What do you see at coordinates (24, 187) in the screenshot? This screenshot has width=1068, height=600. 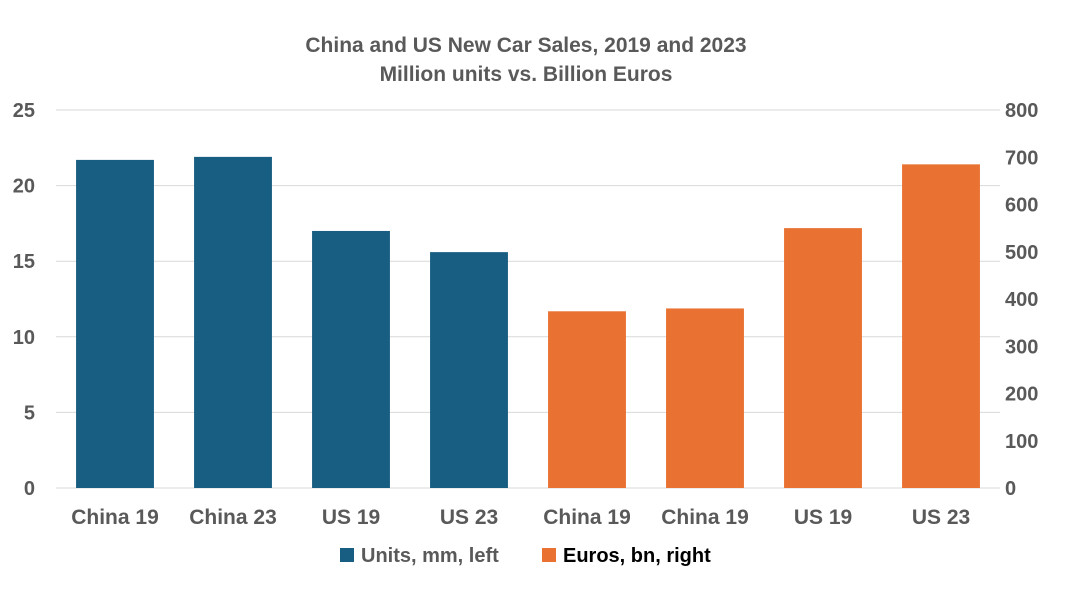 I see `left-tick-label: 20` at bounding box center [24, 187].